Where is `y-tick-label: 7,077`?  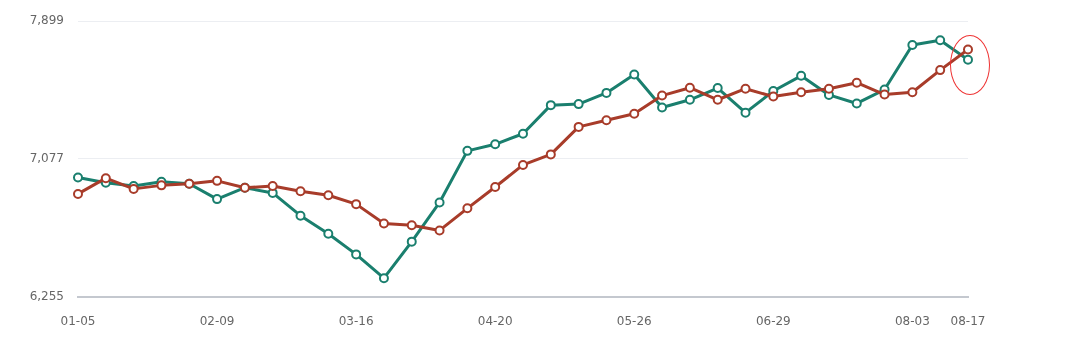 y-tick-label: 7,077 is located at coordinates (46, 158).